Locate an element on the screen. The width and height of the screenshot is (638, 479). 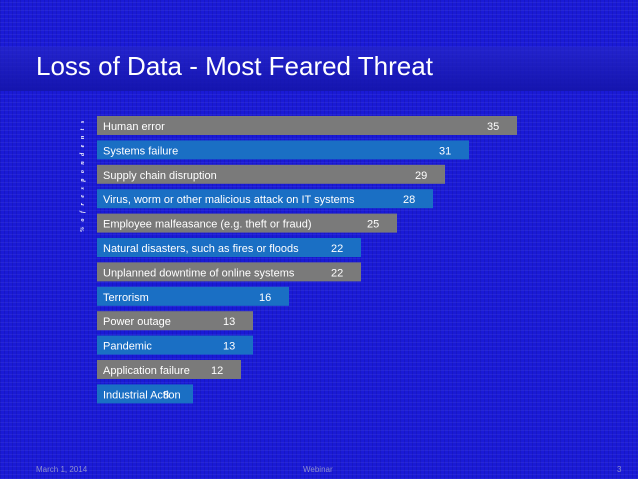
bar-label-2: Systems failure is located at coordinates (140, 151).